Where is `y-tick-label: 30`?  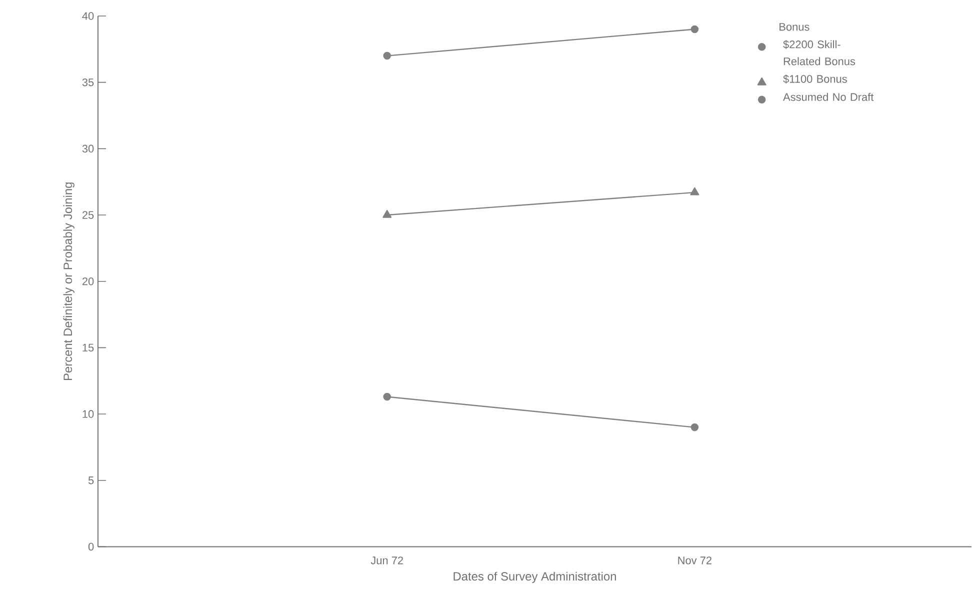
y-tick-label: 30 is located at coordinates (88, 148).